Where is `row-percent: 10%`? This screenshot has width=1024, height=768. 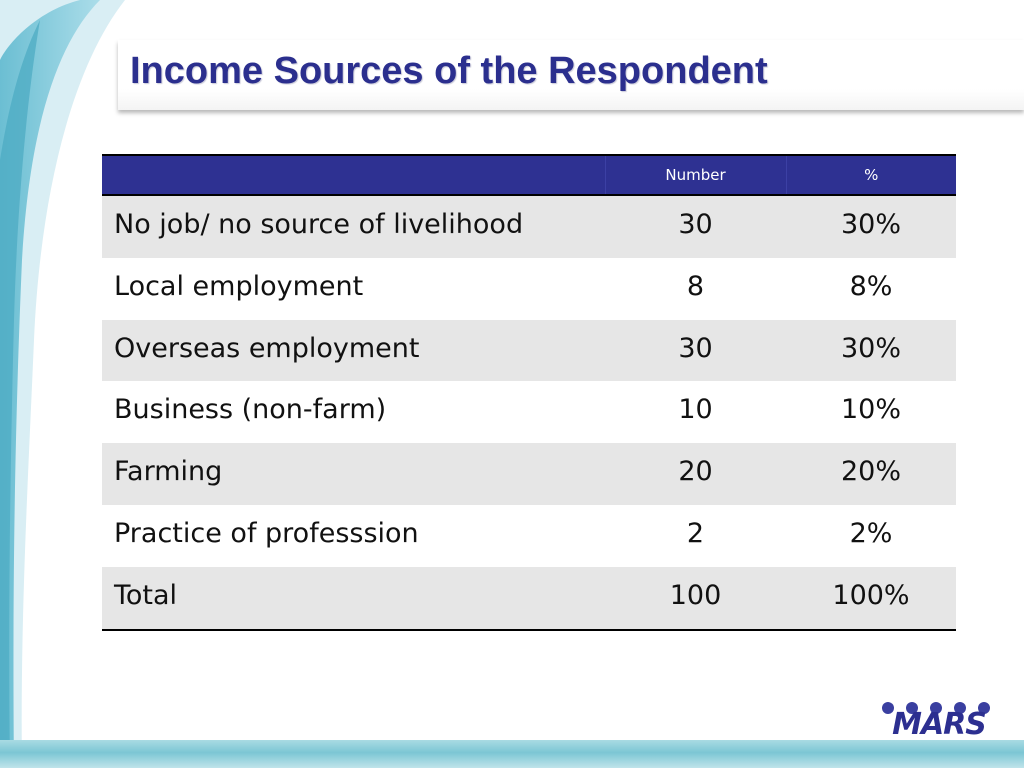
row-percent: 10% is located at coordinates (870, 410).